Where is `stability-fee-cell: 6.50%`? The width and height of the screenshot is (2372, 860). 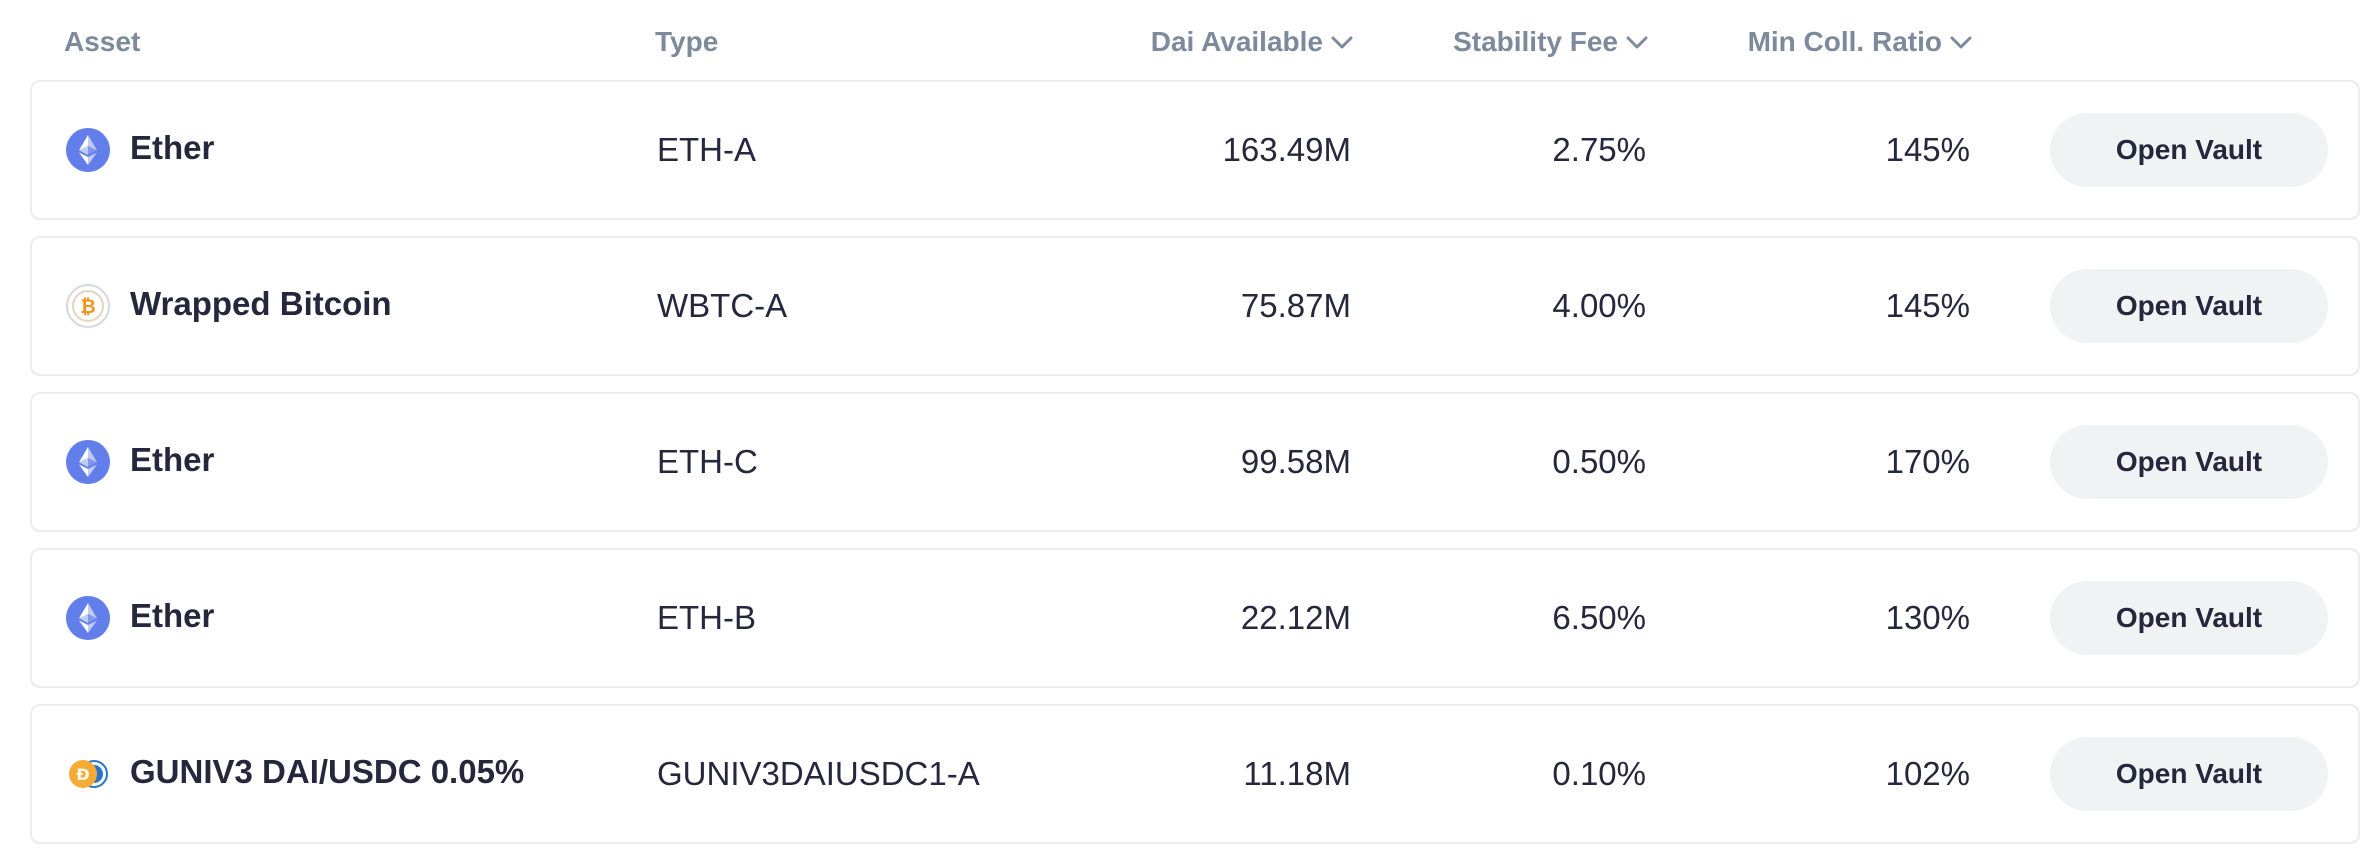 stability-fee-cell: 6.50% is located at coordinates (1599, 617).